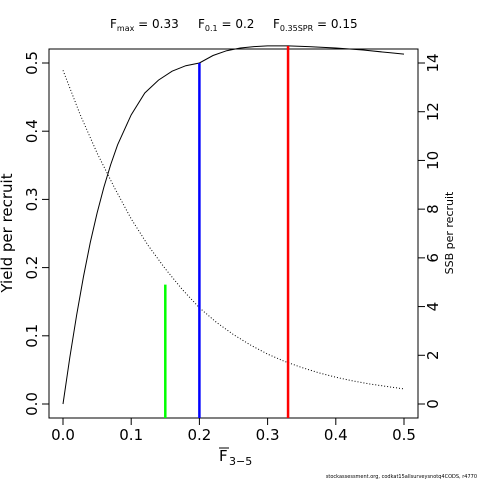 The height and width of the screenshot is (480, 480). I want to click on y-right-tick-label: 6, so click(433, 258).